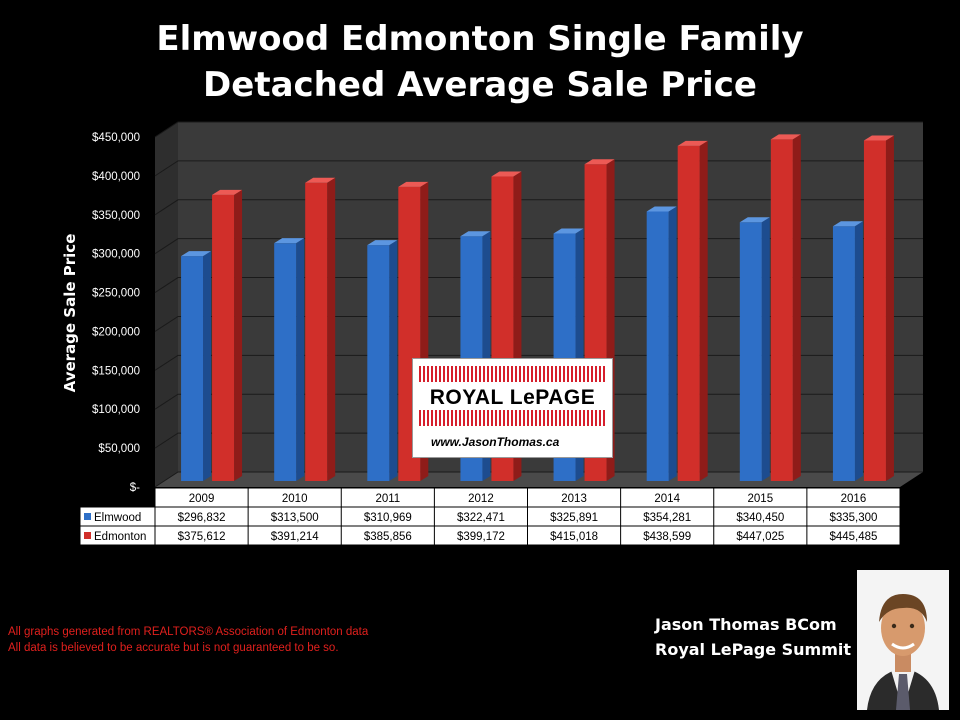  I want to click on royal-lepage-logo: ROYAL LePAGE www.JasonThomas.ca, so click(512, 408).